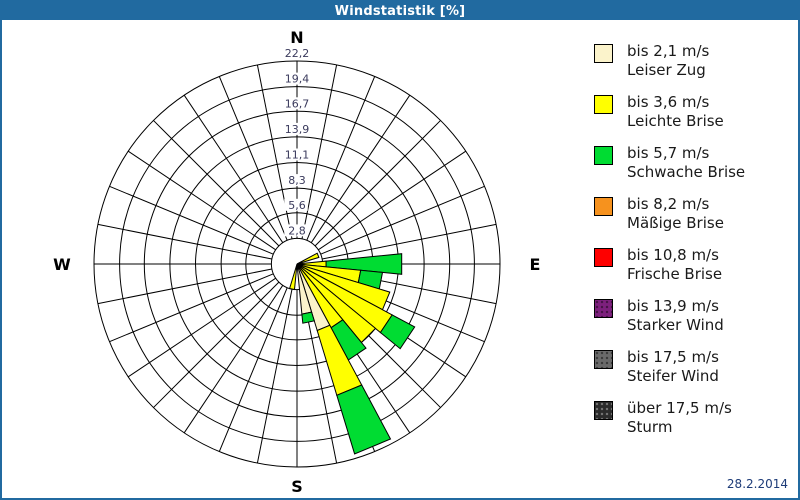 This screenshot has width=800, height=500. Describe the element at coordinates (603, 308) in the screenshot. I see `legend-swatch-purple` at that location.